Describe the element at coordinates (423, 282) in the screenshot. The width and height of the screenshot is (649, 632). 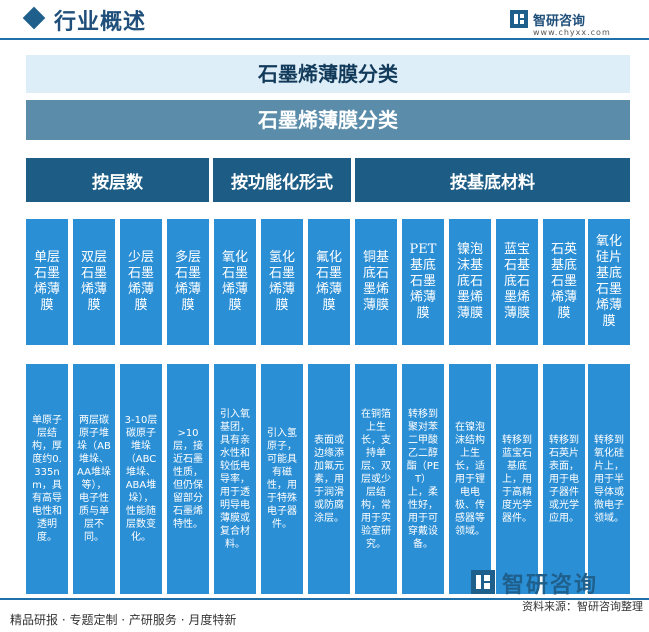
I see `type-head-pet-substrate: PET基底石墨烯薄膜` at that location.